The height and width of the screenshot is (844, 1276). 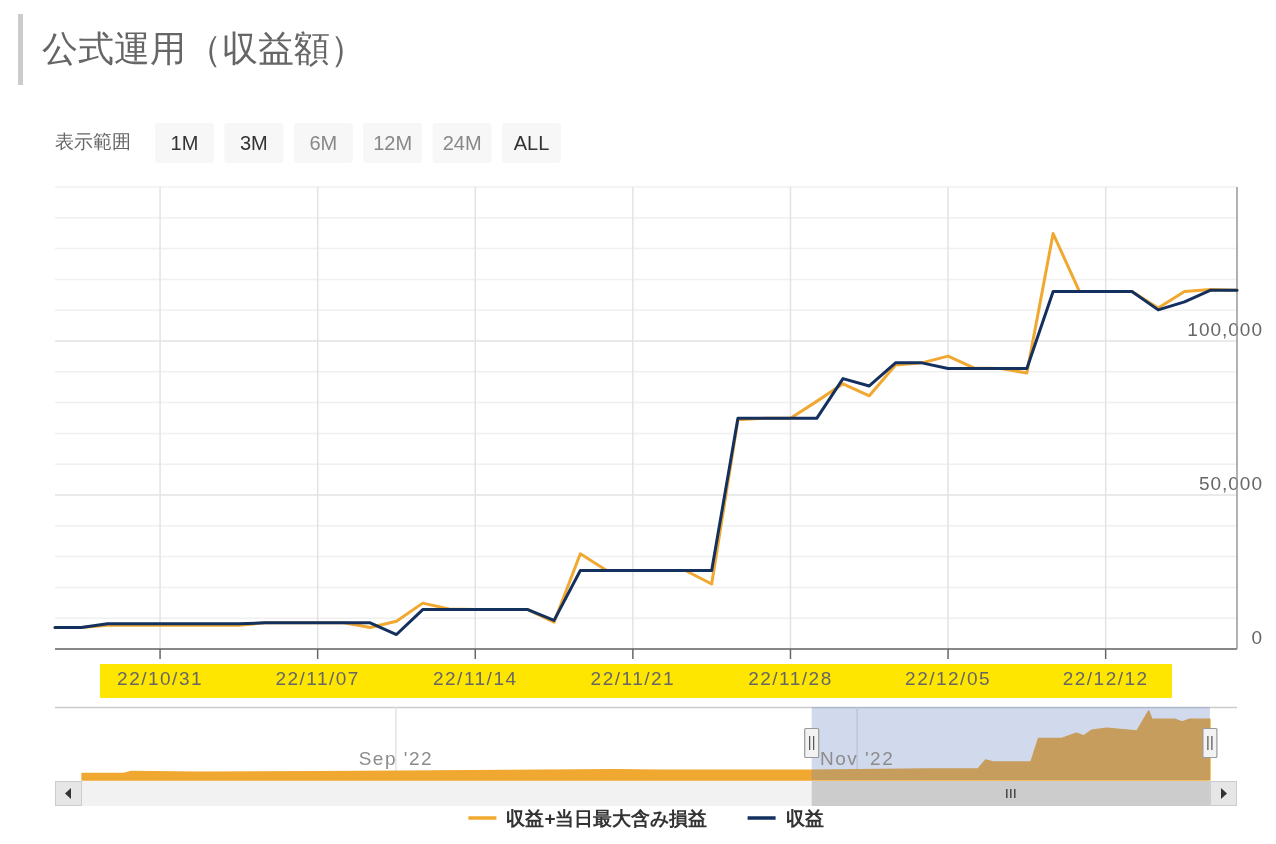 What do you see at coordinates (396, 758) in the screenshot?
I see `x-tick-label: Sep '22` at bounding box center [396, 758].